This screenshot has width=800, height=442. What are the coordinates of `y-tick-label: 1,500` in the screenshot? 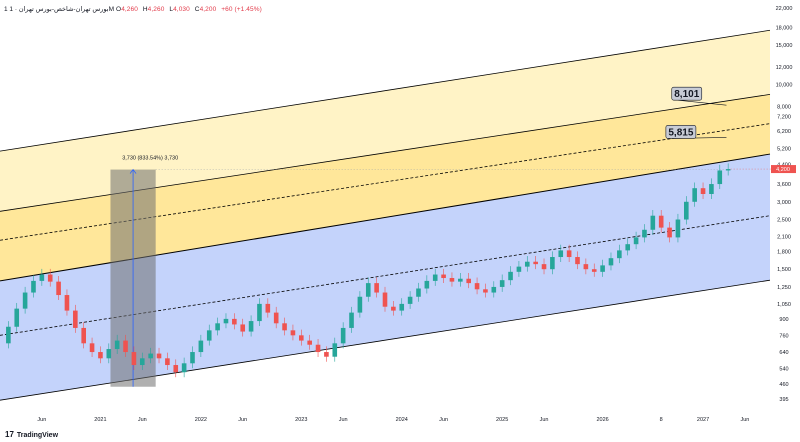 It's located at (784, 270).